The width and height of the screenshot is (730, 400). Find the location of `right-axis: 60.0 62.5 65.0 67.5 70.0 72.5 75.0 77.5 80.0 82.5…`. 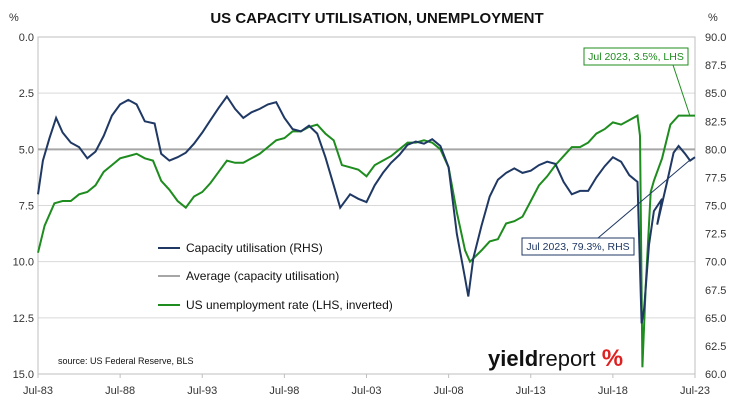

right-axis: 60.0 62.5 65.0 67.5 70.0 72.5 75.0 77.5 80.0 82.5… is located at coordinates (715, 206).